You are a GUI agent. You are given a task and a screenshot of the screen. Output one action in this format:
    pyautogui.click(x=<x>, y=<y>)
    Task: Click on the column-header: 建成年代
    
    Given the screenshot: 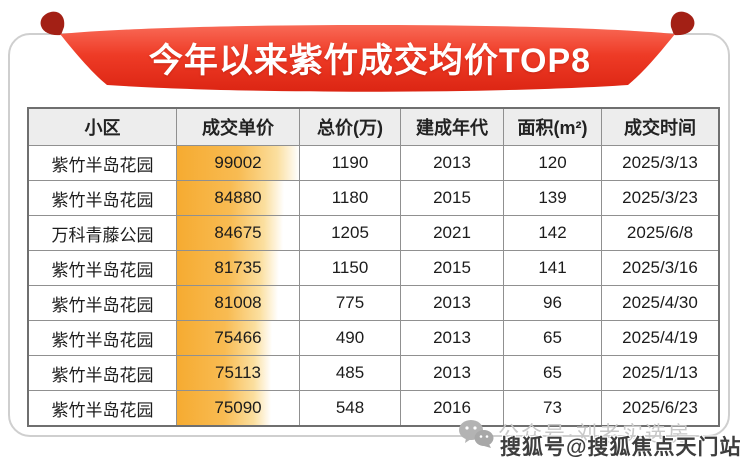 What is the action you would take?
    pyautogui.click(x=452, y=127)
    